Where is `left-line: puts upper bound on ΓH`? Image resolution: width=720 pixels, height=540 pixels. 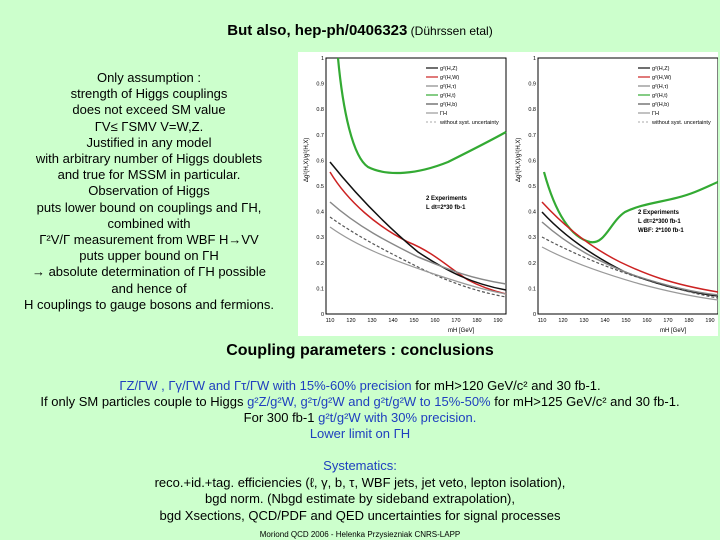 left-line: puts upper bound on ΓH is located at coordinates (149, 256).